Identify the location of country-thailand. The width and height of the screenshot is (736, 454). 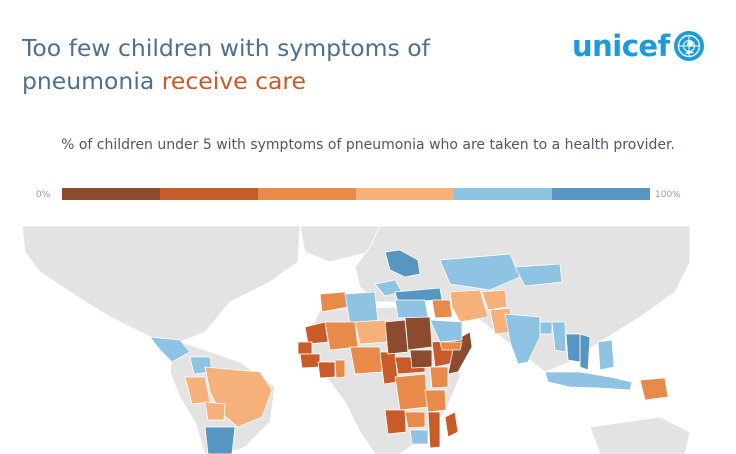
(573, 348).